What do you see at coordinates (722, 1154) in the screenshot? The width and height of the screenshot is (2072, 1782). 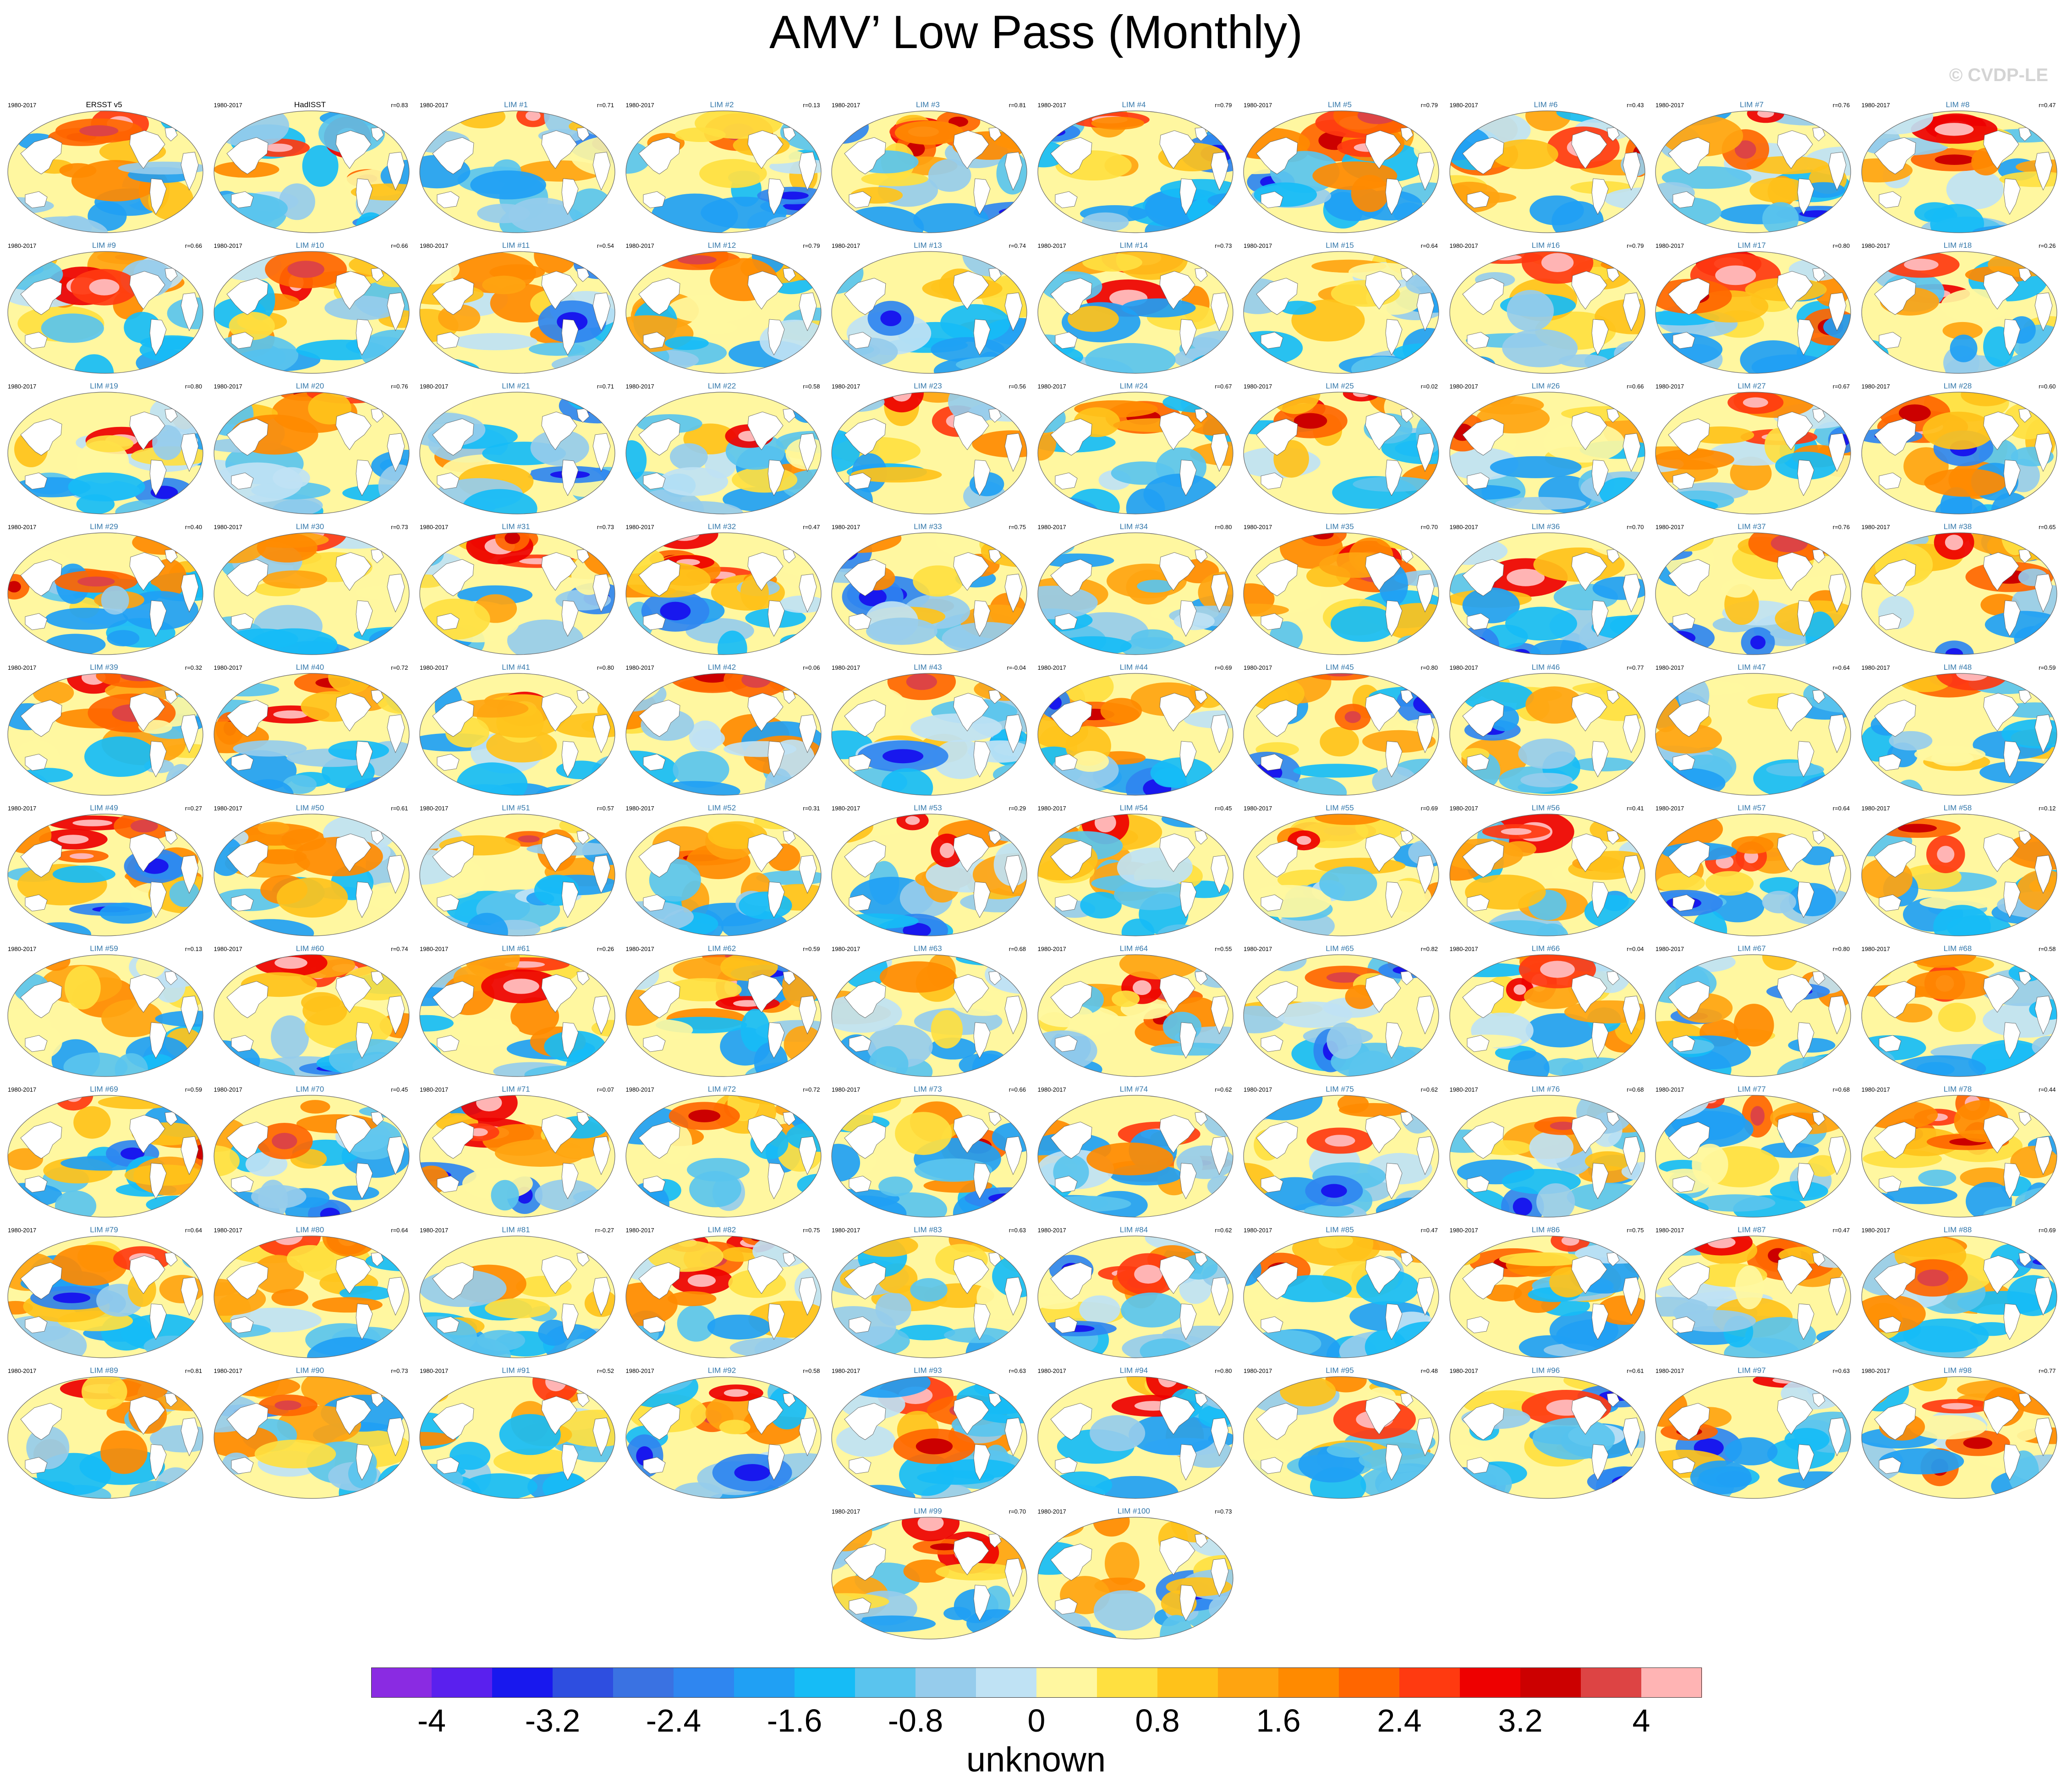 I see `map-panel: 1980-2017 LIM #72 r=0.72` at bounding box center [722, 1154].